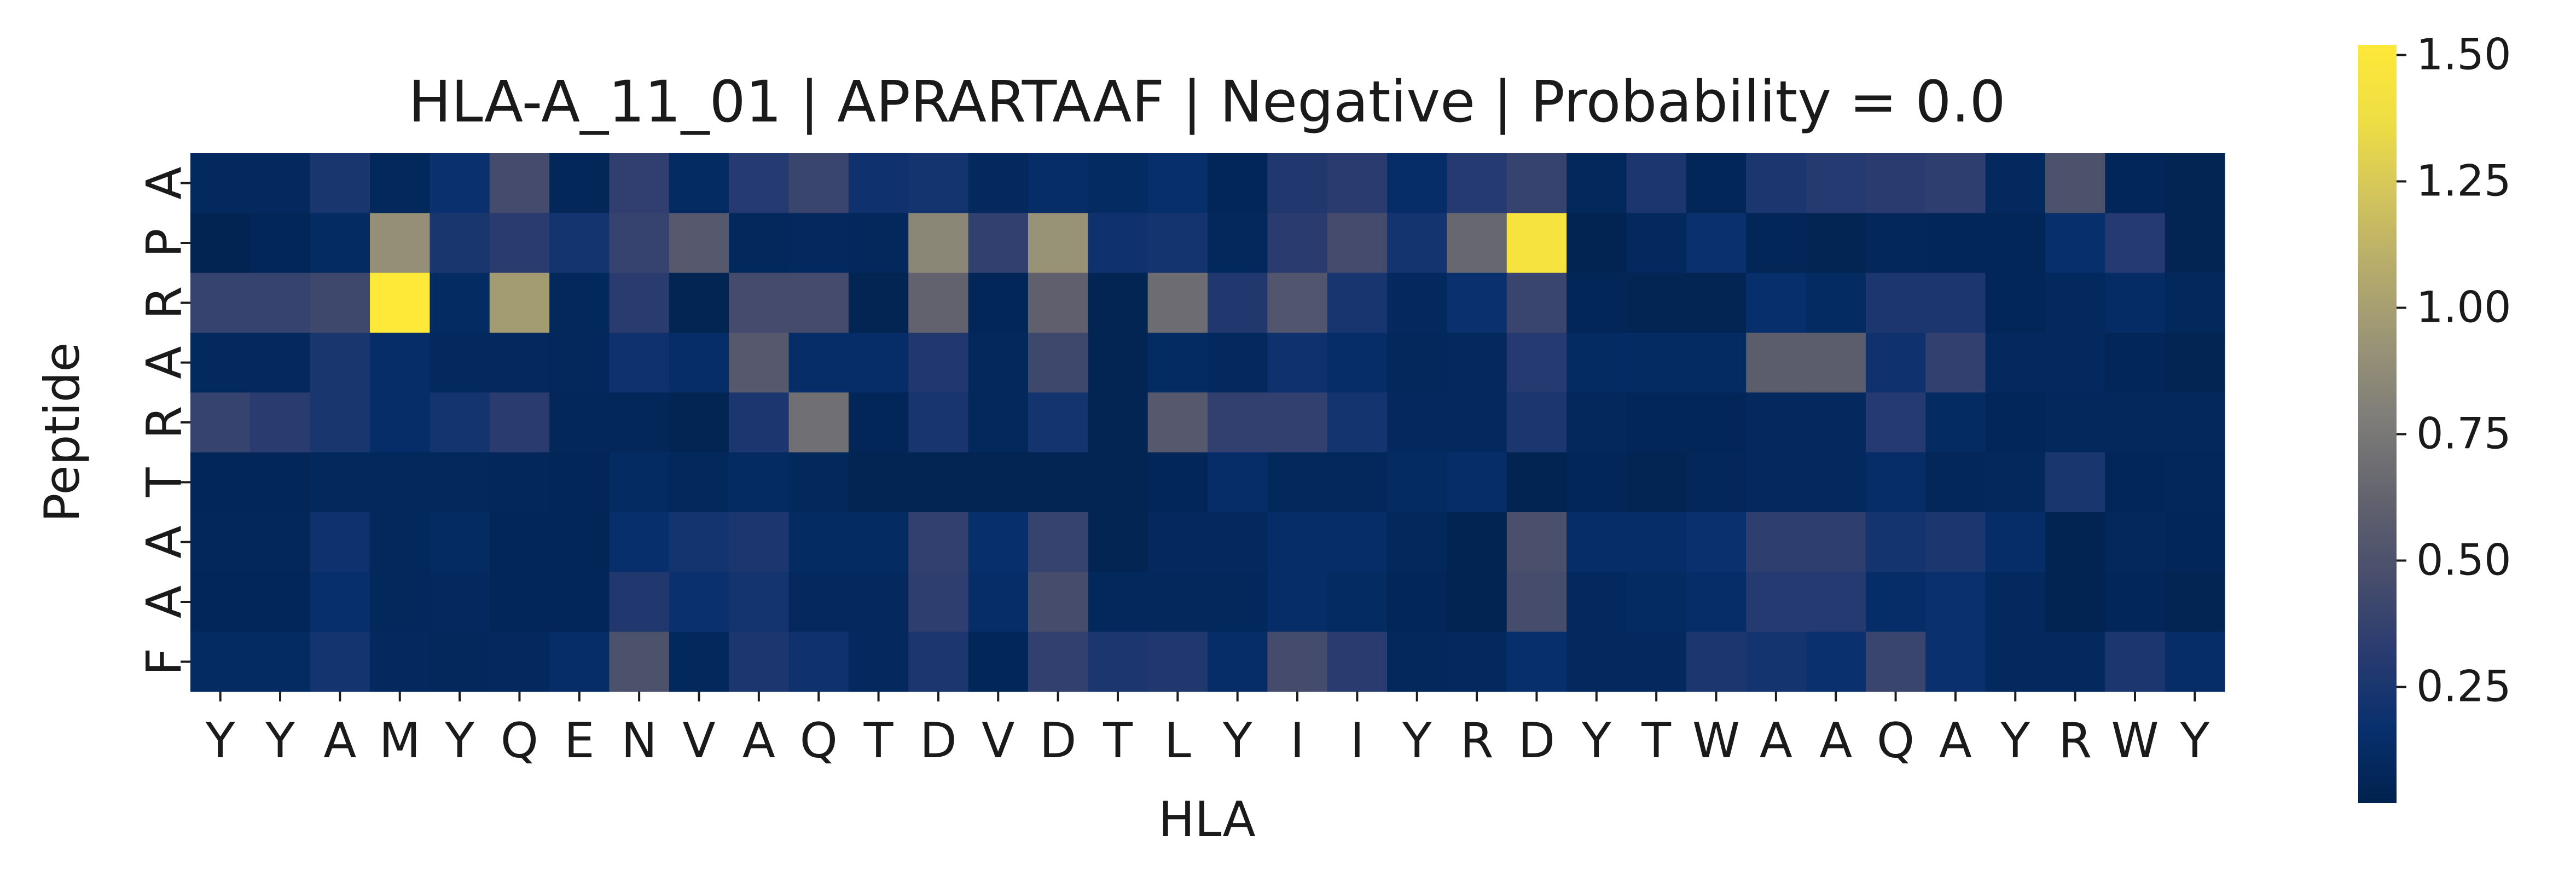 This screenshot has width=2576, height=882. What do you see at coordinates (1596, 741) in the screenshot?
I see `x-tick-label: Y` at bounding box center [1596, 741].